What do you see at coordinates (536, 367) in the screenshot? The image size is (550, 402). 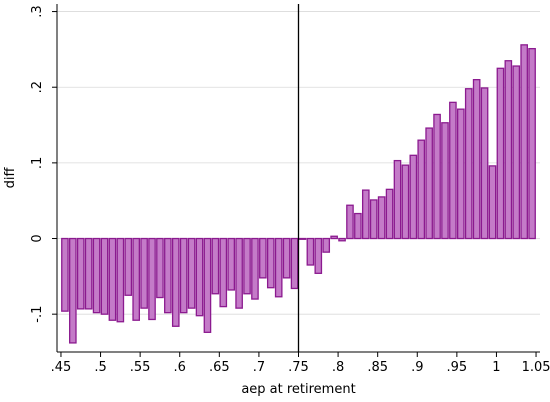 I see `x-tick-label-12: 1.05` at bounding box center [536, 367].